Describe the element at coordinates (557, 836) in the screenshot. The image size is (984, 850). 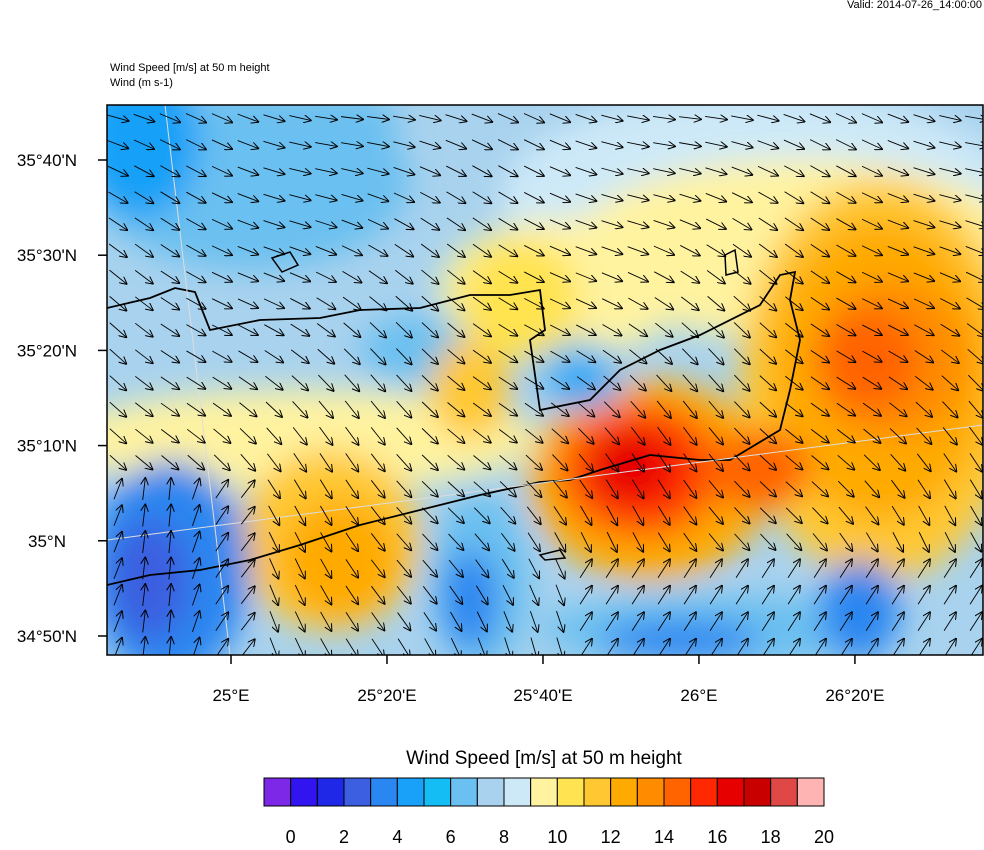
I see `colorbar-label: 10` at that location.